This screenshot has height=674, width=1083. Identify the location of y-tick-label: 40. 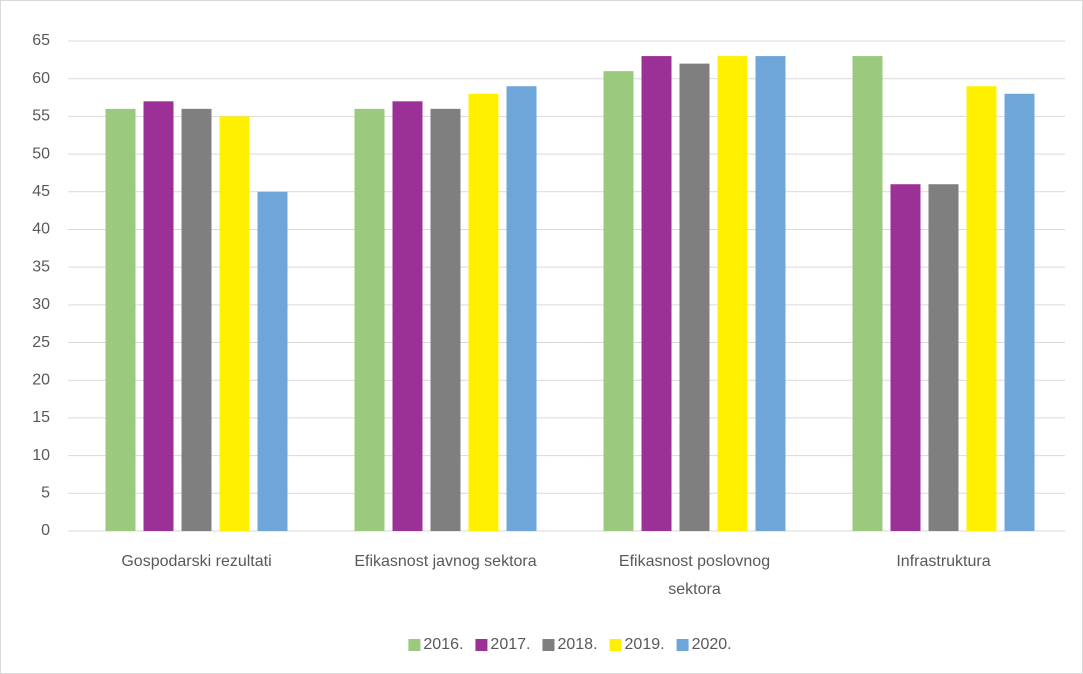
(41, 229).